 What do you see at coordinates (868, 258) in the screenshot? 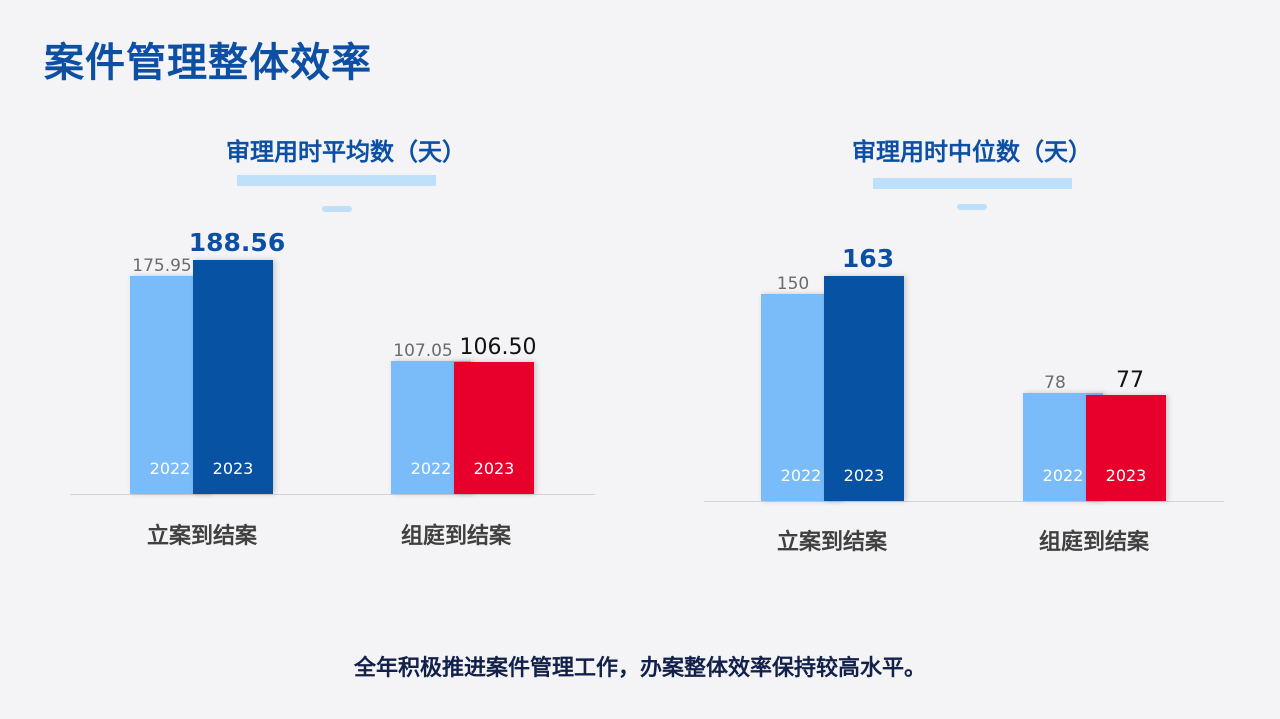
I see `data-label: 163` at bounding box center [868, 258].